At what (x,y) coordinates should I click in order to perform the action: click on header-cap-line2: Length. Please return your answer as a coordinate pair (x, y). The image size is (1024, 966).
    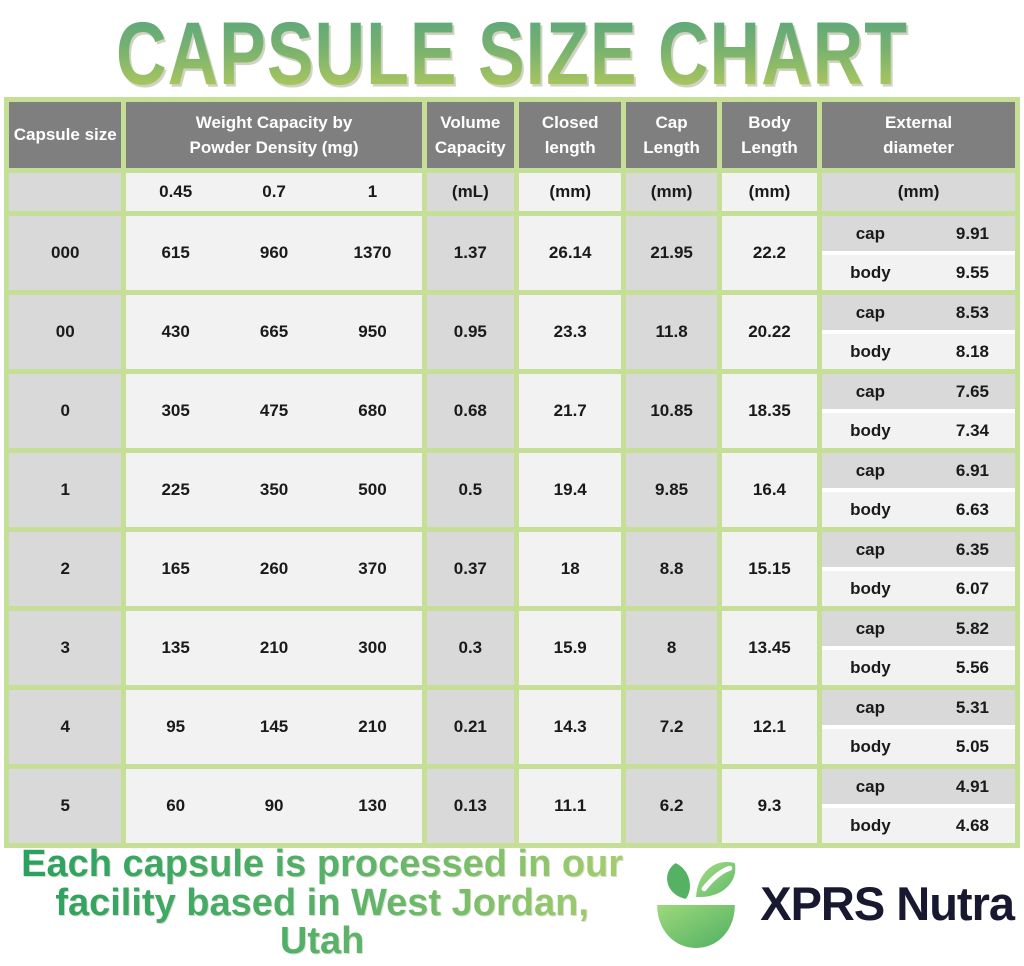
    Looking at the image, I should click on (671, 147).